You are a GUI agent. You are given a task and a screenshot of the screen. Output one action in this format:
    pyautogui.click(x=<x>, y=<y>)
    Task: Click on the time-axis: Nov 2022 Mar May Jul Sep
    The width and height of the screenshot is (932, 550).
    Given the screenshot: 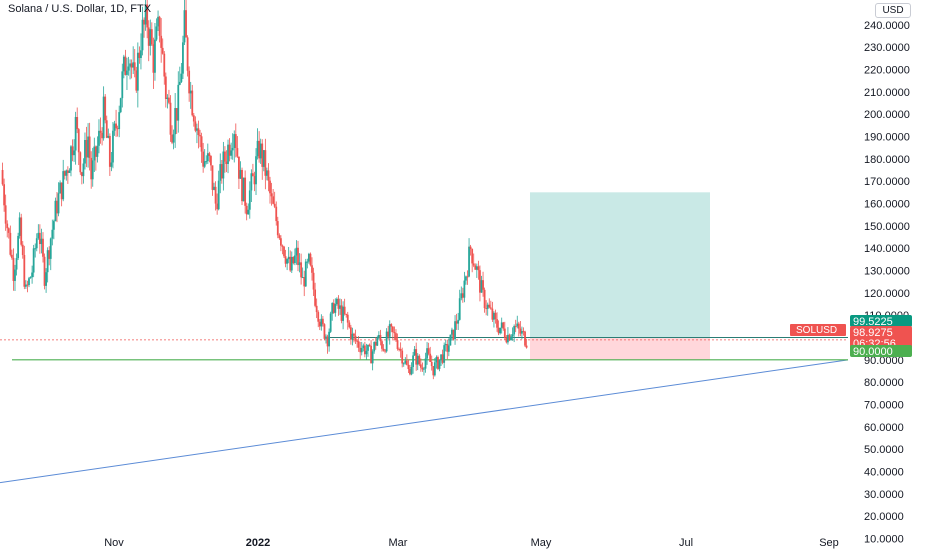 What is the action you would take?
    pyautogui.click(x=471, y=543)
    